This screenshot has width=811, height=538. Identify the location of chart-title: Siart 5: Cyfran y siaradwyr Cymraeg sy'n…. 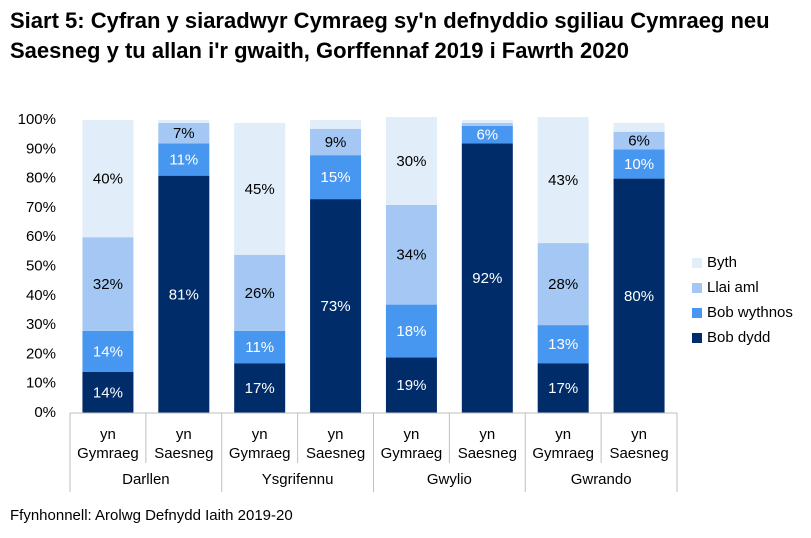
(390, 35).